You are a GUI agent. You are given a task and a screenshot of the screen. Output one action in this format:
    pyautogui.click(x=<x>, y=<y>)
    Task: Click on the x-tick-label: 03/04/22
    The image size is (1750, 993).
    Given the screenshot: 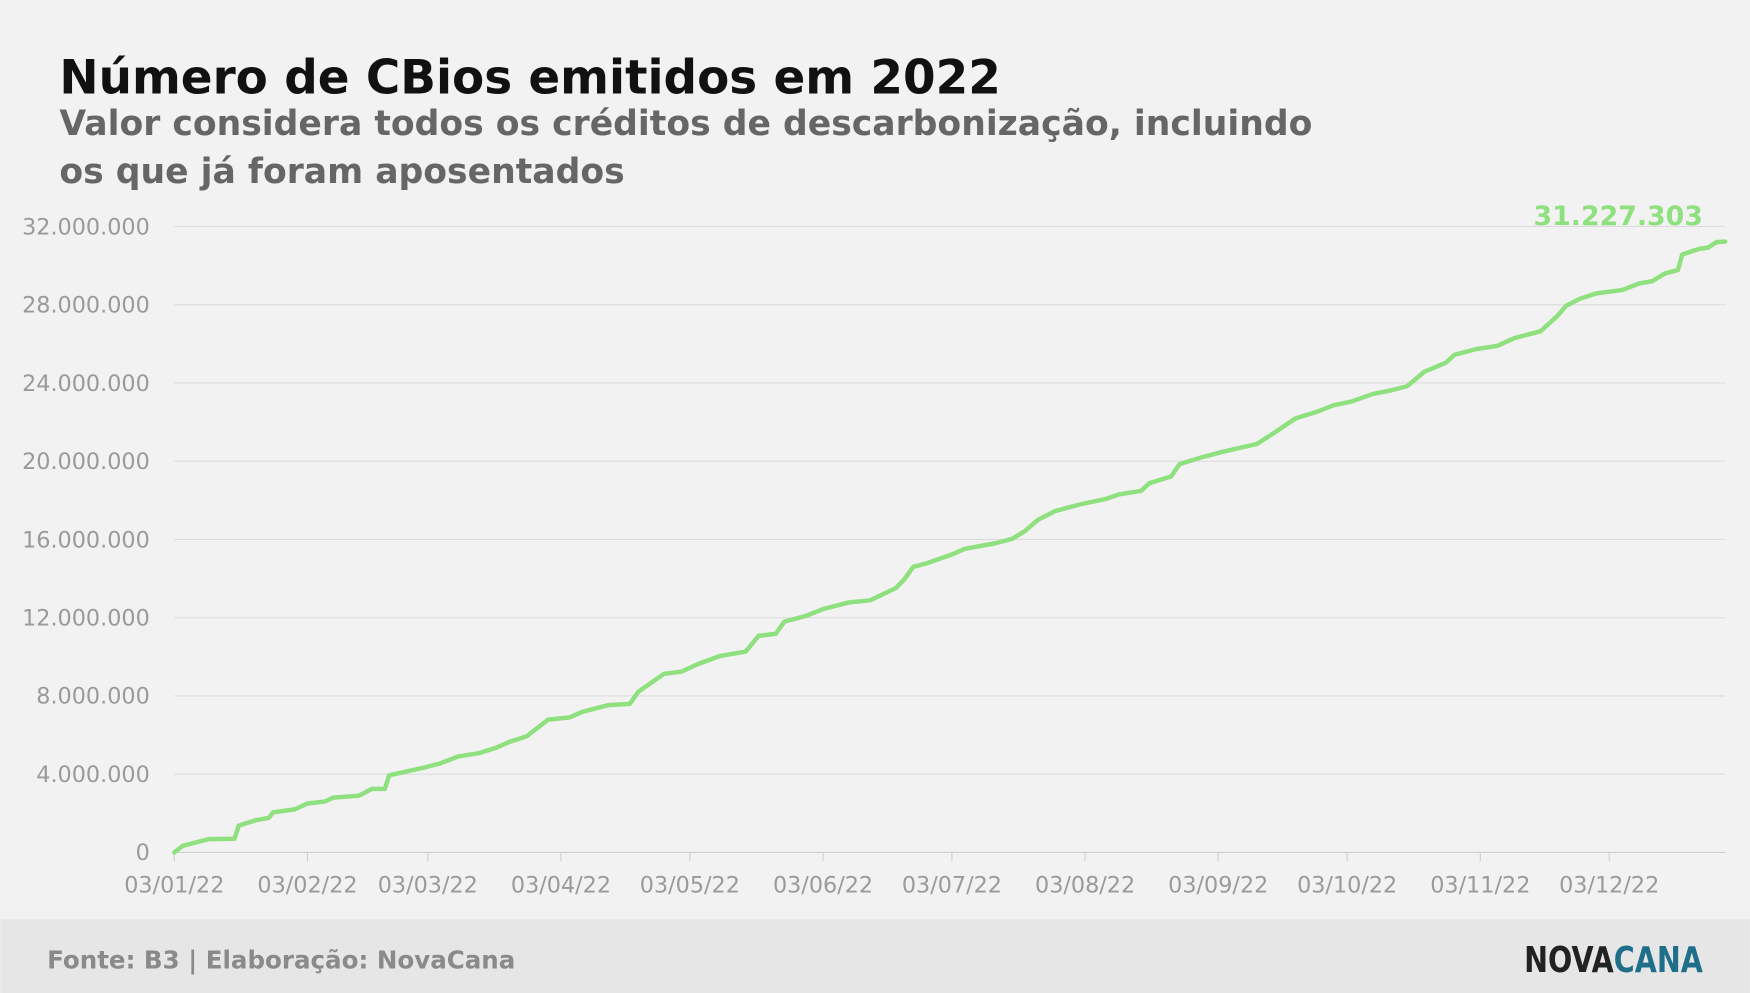 What is the action you would take?
    pyautogui.click(x=561, y=886)
    